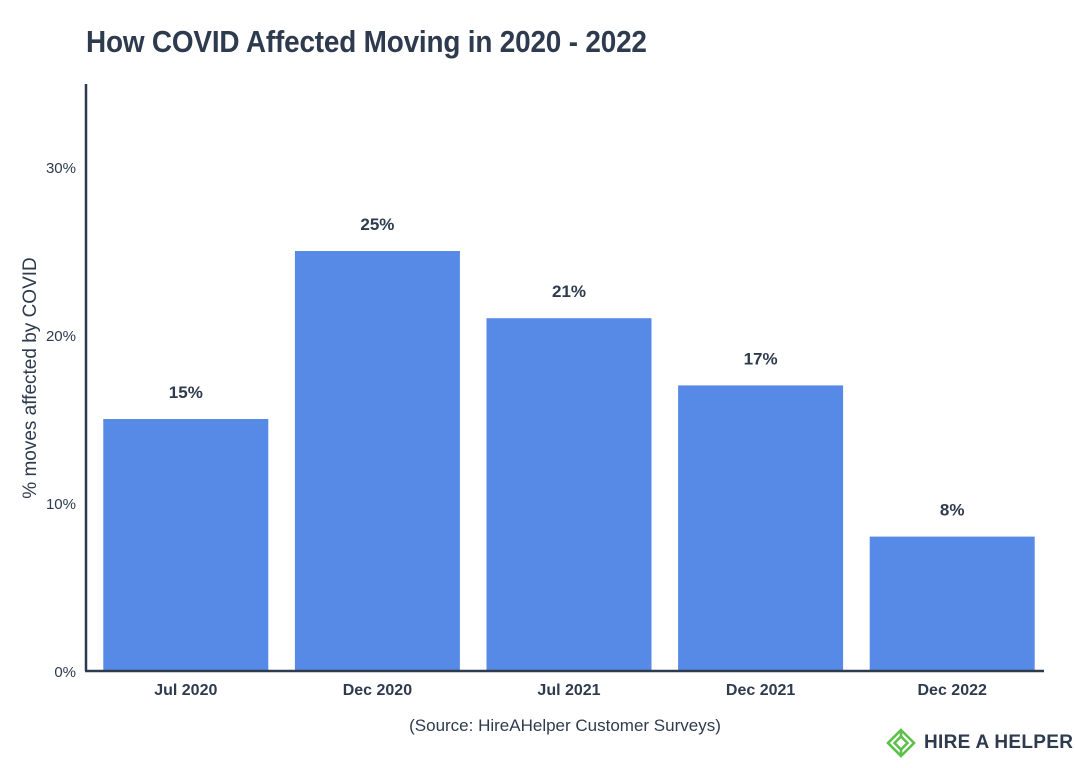 Image resolution: width=1075 pixels, height=768 pixels. I want to click on brand-logo: HIRE A HELPER, so click(979, 743).